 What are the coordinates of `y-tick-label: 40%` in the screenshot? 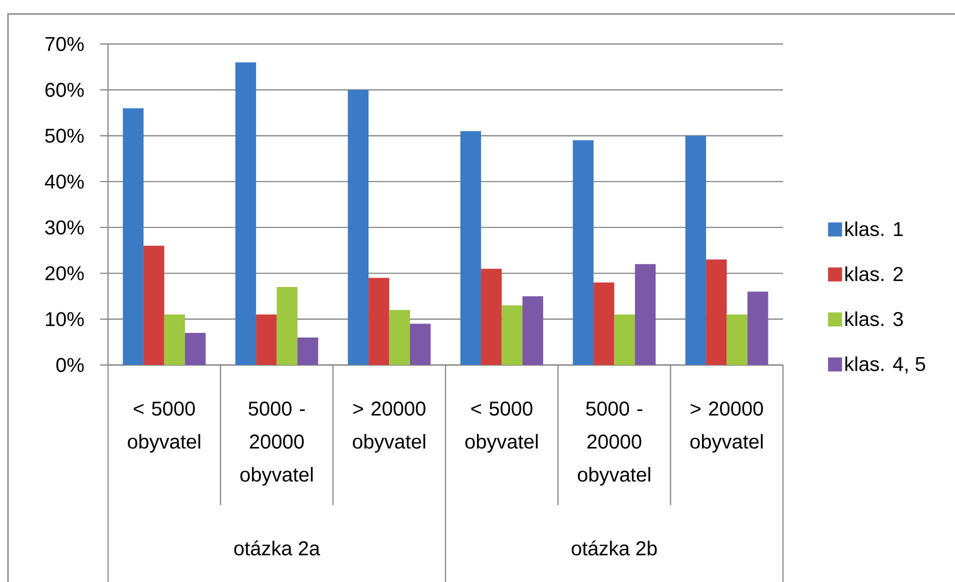 It's located at (64, 181).